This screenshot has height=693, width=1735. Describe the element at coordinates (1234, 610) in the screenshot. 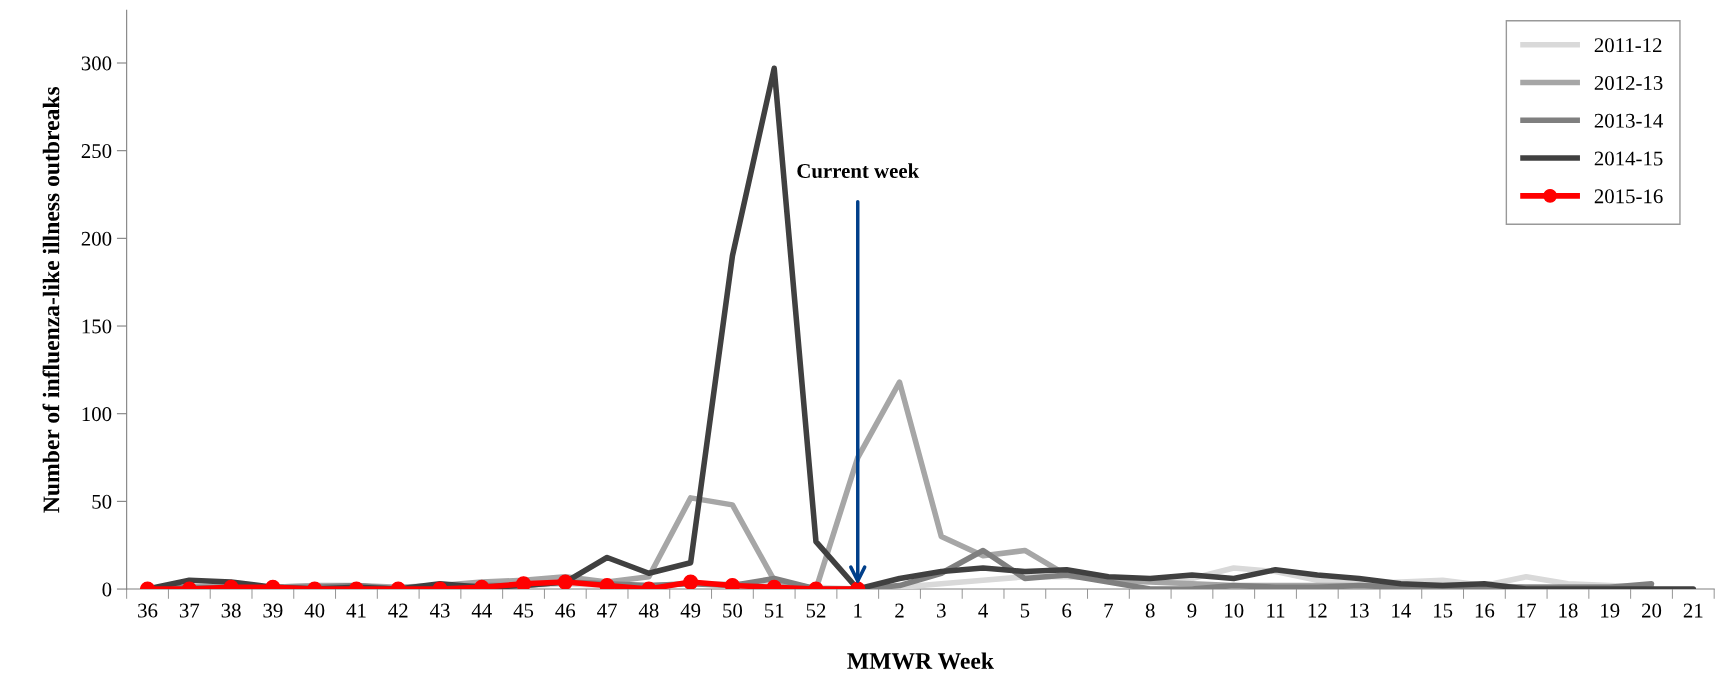

I see `x-tick-label: 10` at that location.